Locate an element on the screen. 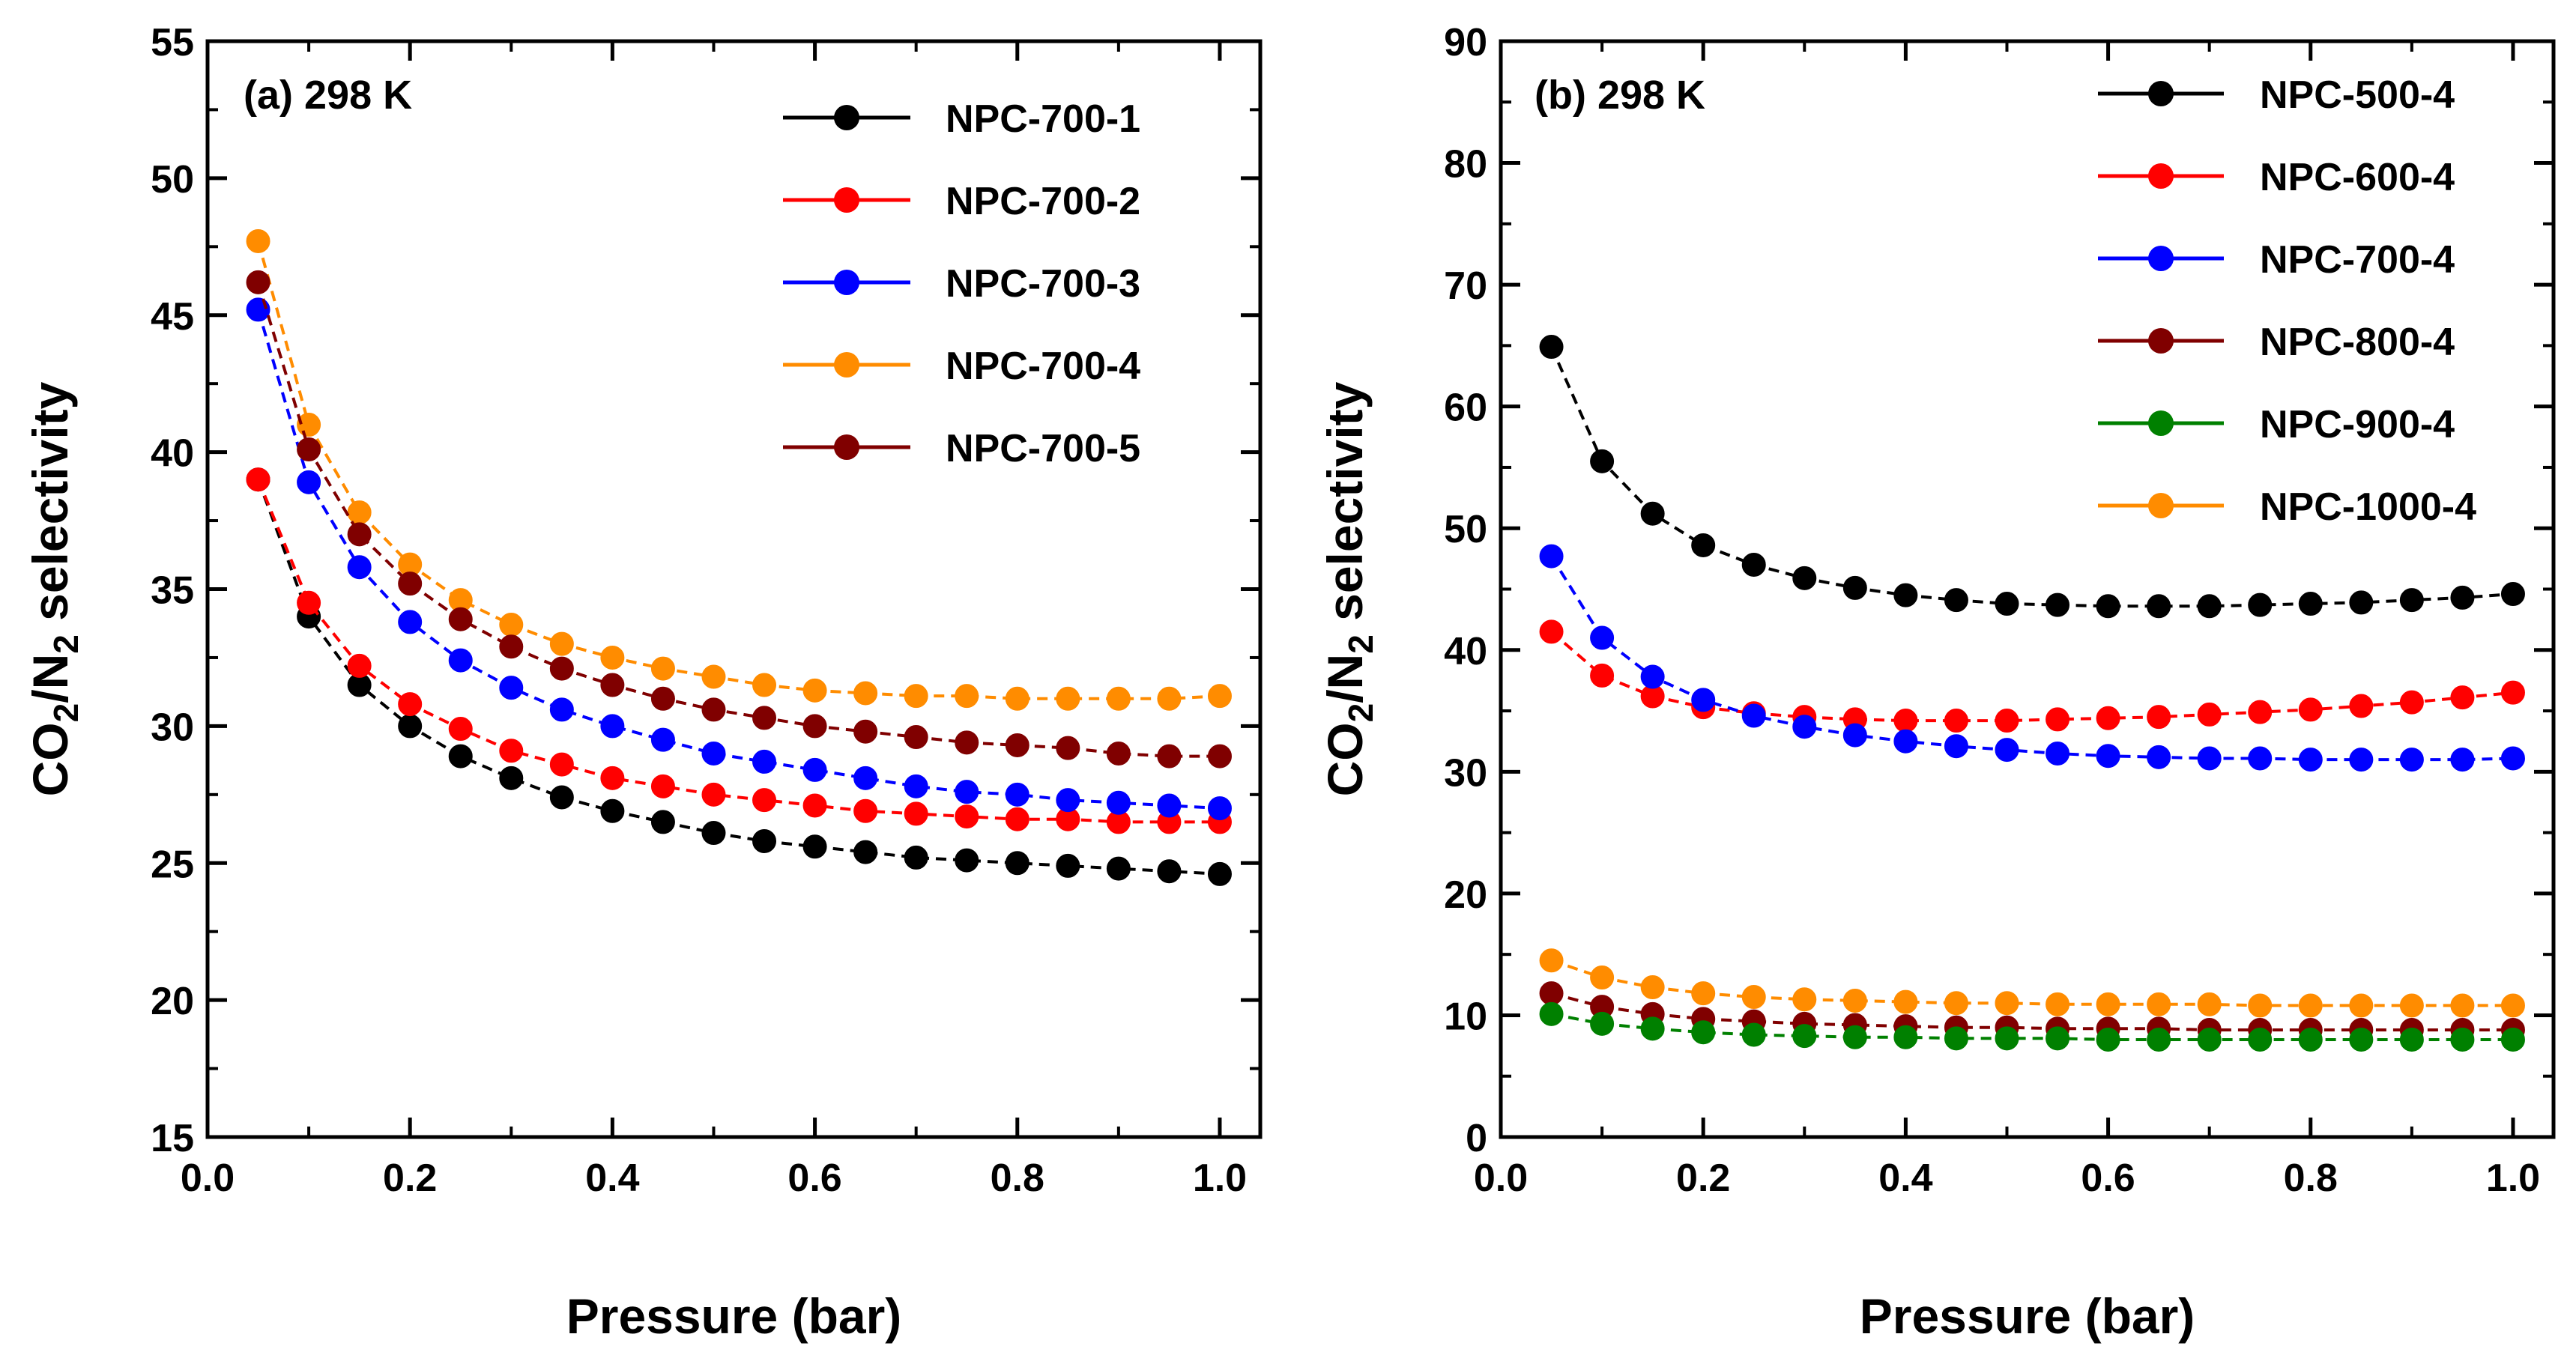 This screenshot has height=1352, width=2576. panel-a-legend-label: NPC-700-5 is located at coordinates (1043, 448).